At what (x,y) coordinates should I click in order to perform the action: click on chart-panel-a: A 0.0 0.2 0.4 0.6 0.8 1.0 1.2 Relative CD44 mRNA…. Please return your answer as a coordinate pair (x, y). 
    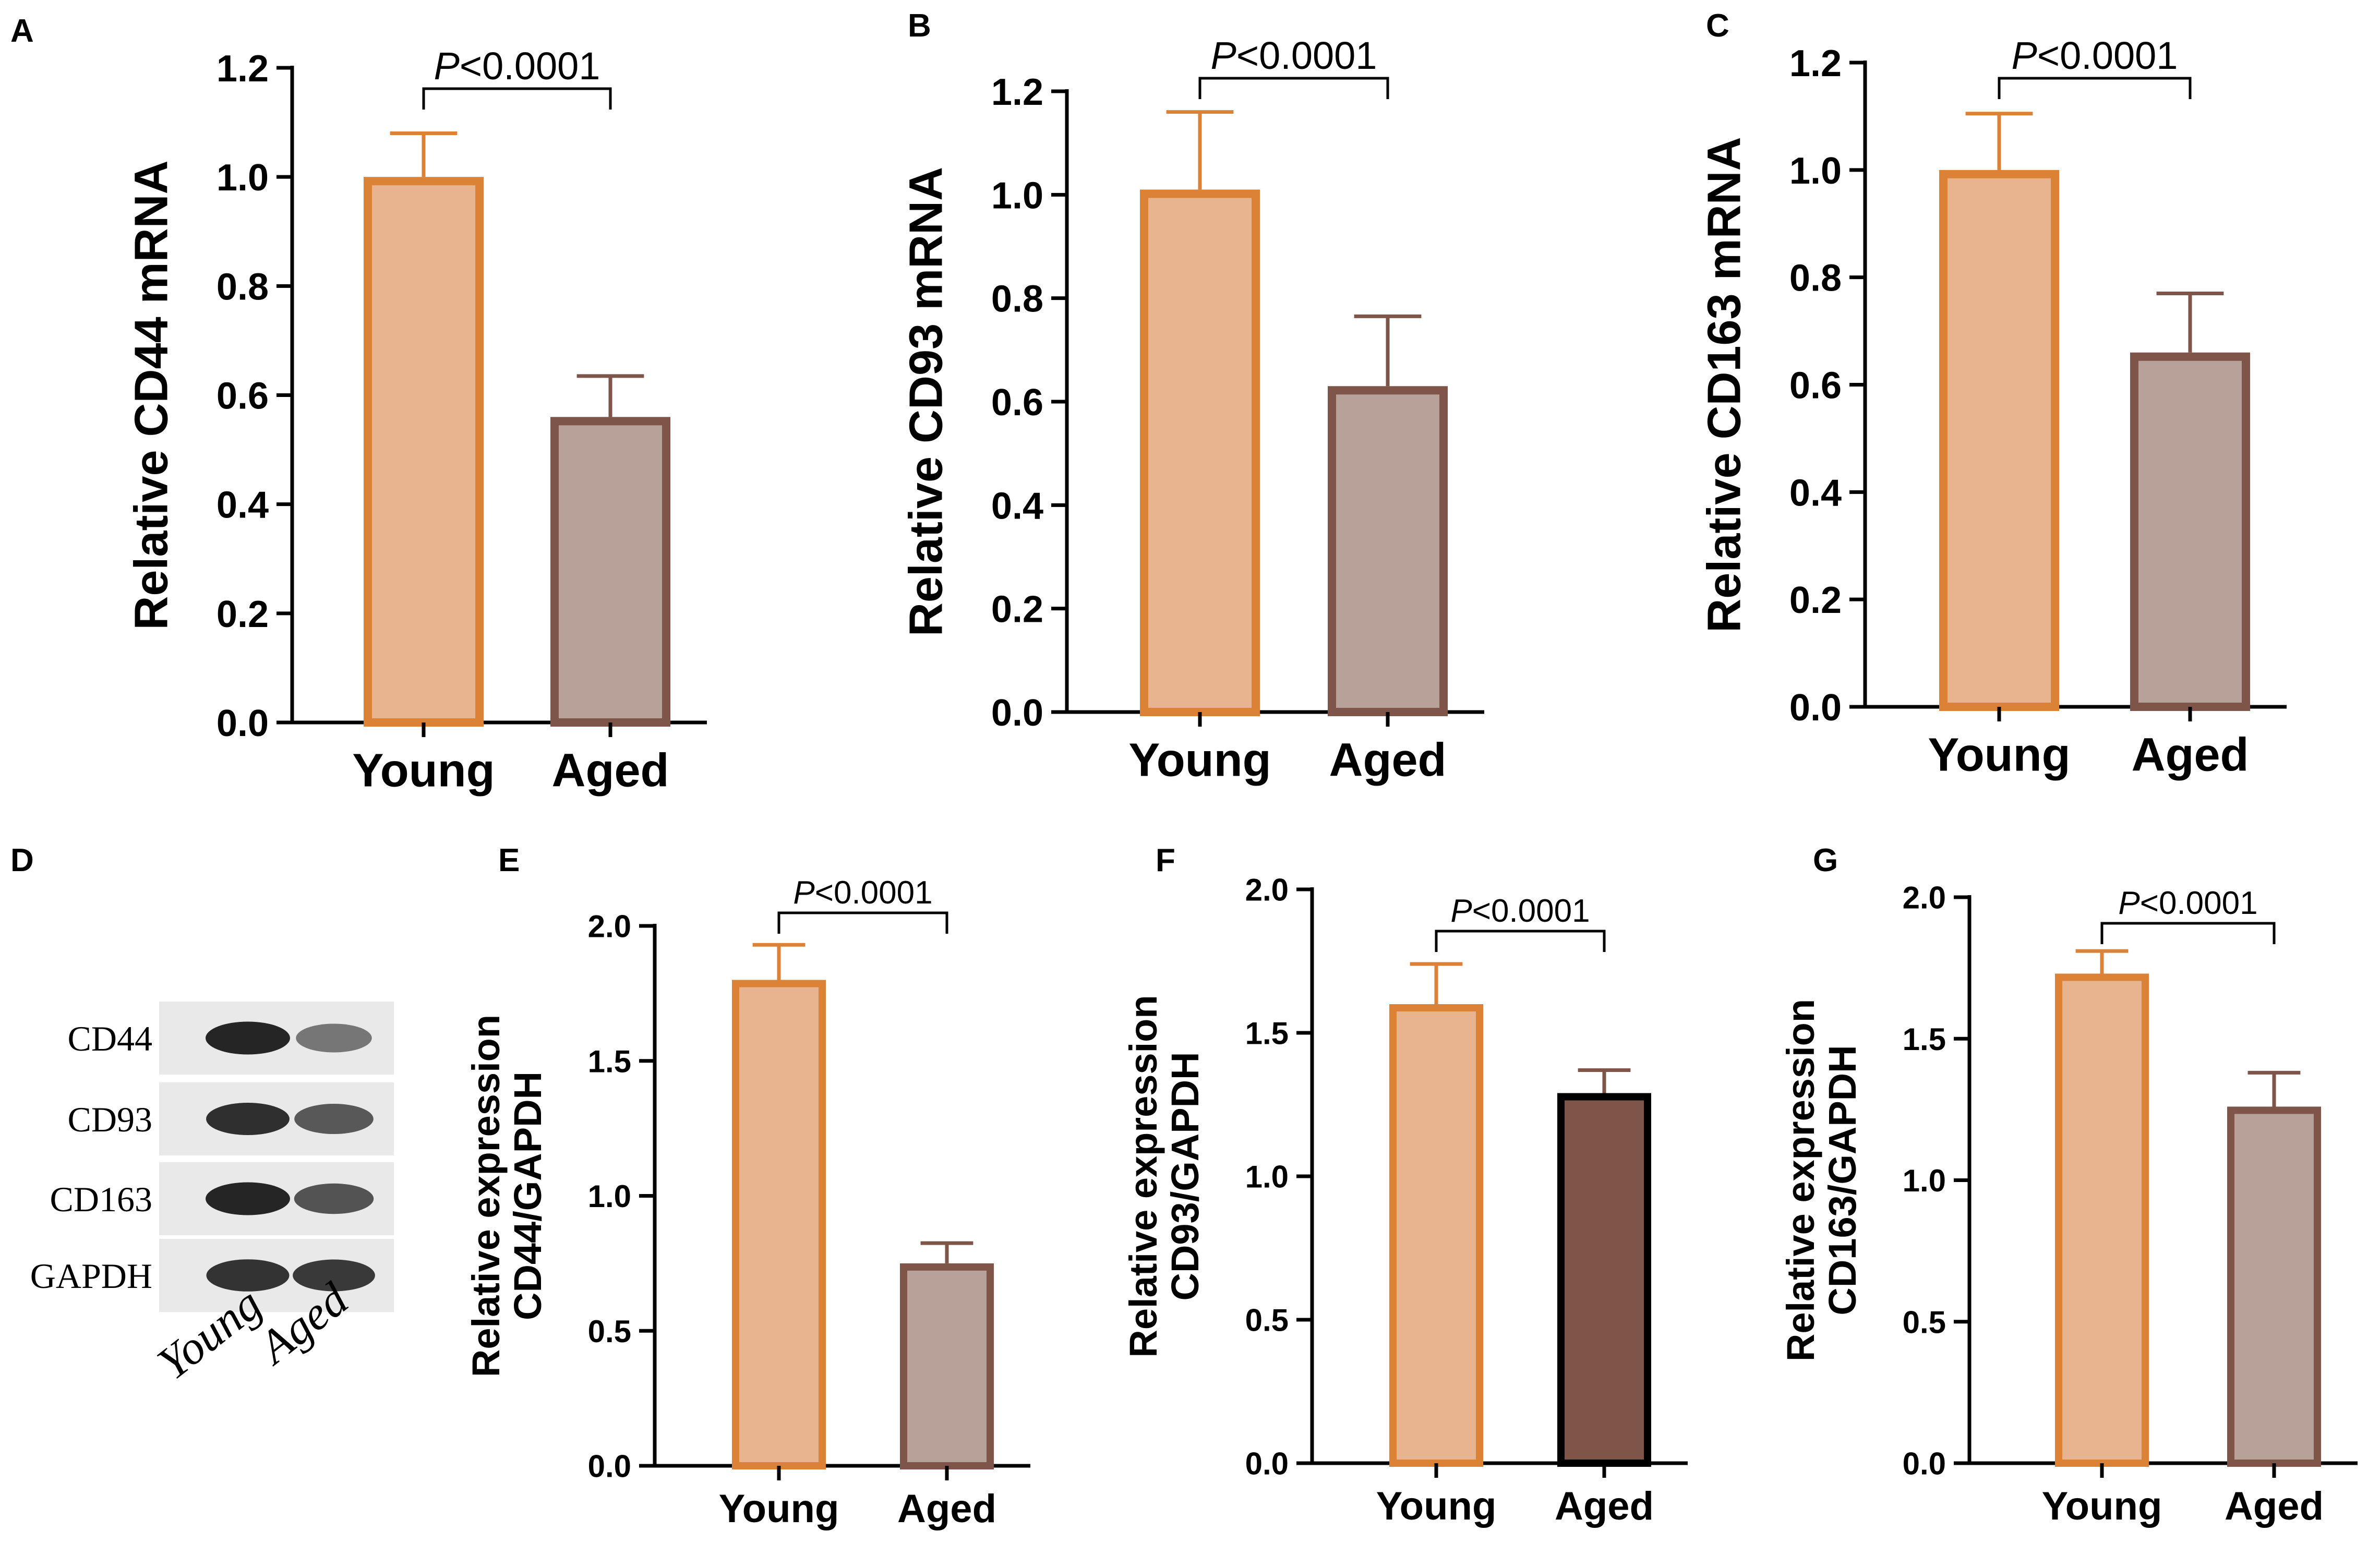
    Looking at the image, I should click on (358, 405).